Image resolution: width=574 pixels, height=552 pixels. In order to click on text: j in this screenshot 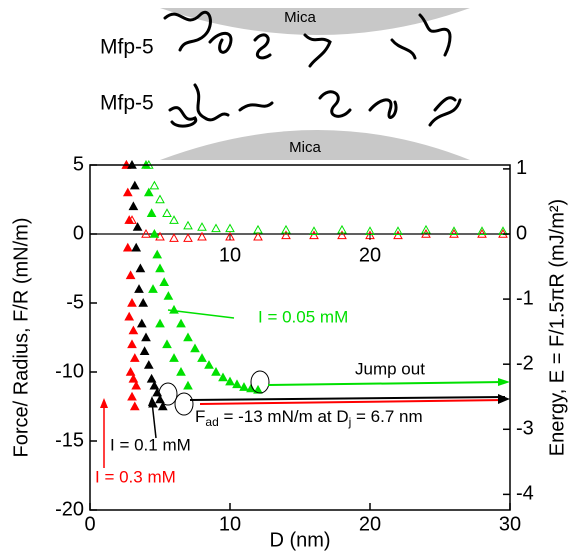, I will do `click(350, 422)`.